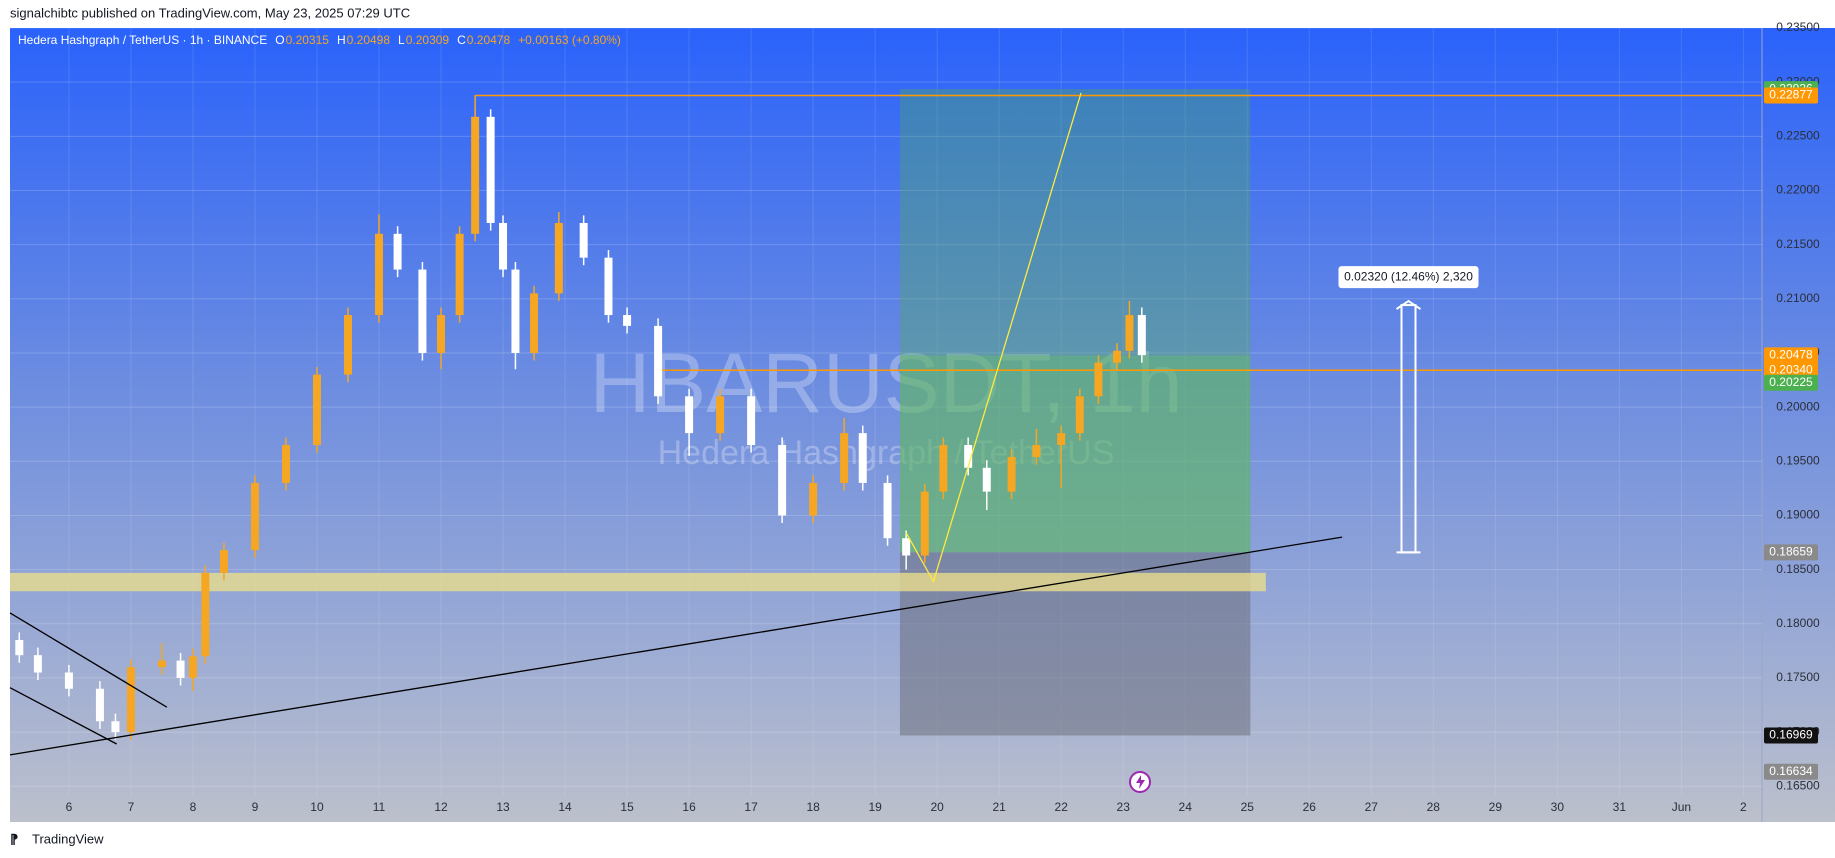 The height and width of the screenshot is (858, 1835). Describe the element at coordinates (1798, 515) in the screenshot. I see `y-tick-label: 0.19000` at that location.